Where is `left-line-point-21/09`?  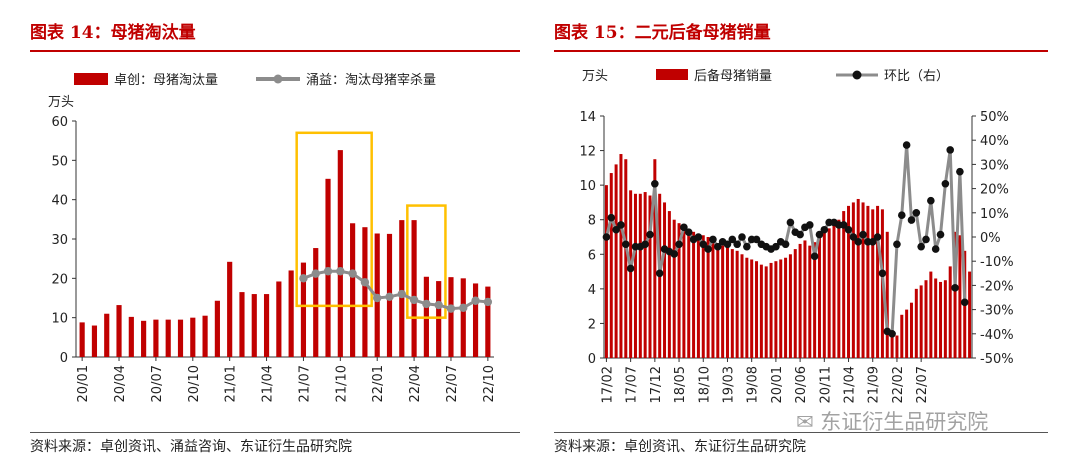 left-line-point-21/09 is located at coordinates (328, 271).